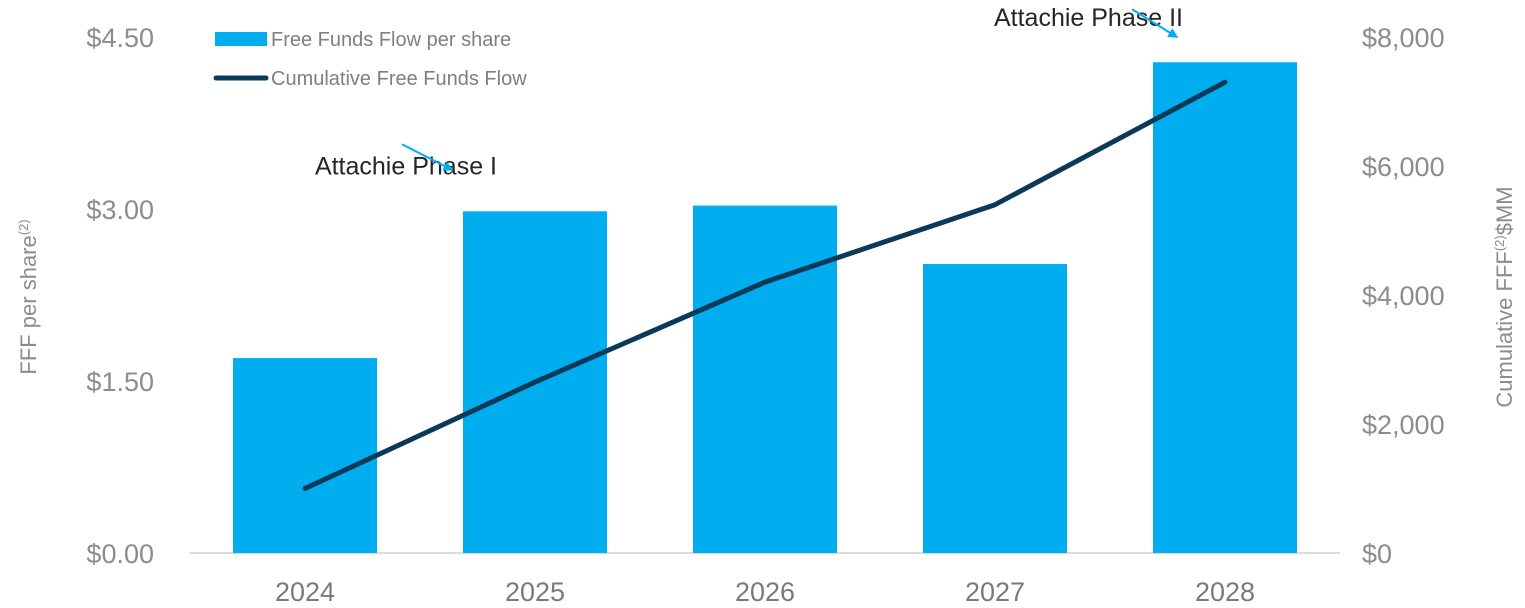 This screenshot has width=1525, height=608. I want to click on right-tick-label: $0, so click(1377, 554).